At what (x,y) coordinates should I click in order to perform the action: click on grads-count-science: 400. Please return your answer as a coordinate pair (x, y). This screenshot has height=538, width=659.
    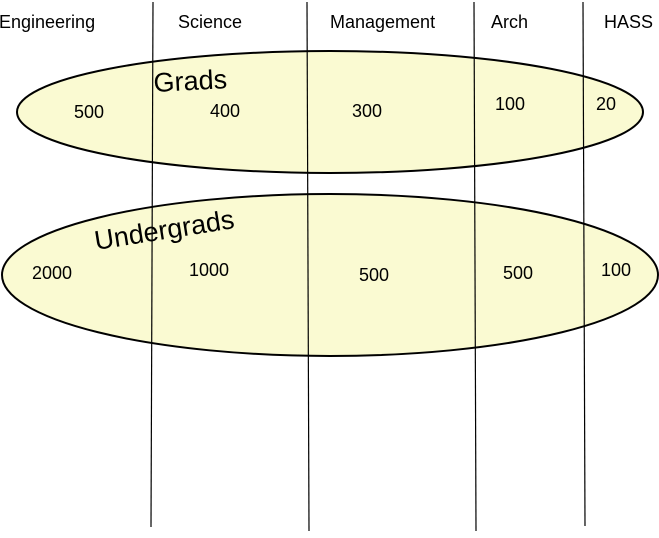
    Looking at the image, I should click on (225, 111).